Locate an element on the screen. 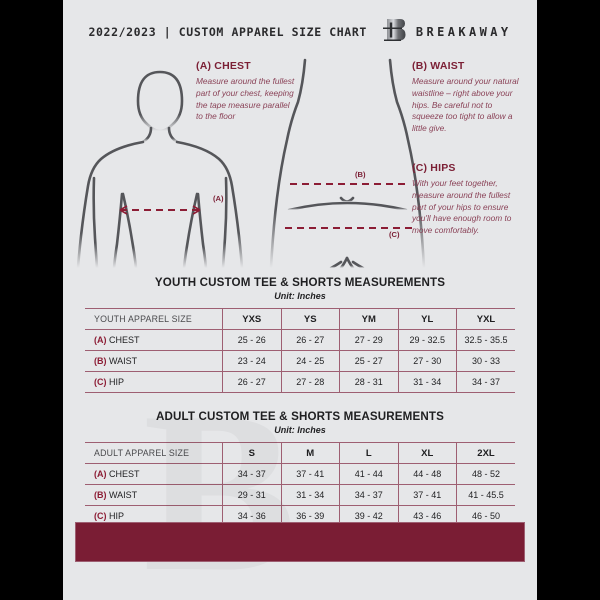 The height and width of the screenshot is (600, 600). youth-size-col-1: YS is located at coordinates (310, 319).